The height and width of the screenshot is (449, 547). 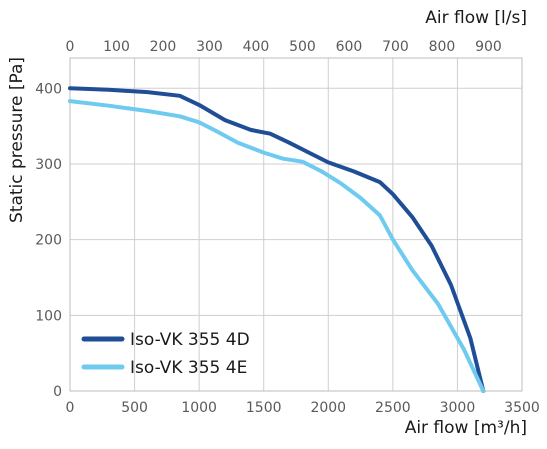 What do you see at coordinates (476, 18) in the screenshot?
I see `top-axis-title: Air flow [l/s]` at bounding box center [476, 18].